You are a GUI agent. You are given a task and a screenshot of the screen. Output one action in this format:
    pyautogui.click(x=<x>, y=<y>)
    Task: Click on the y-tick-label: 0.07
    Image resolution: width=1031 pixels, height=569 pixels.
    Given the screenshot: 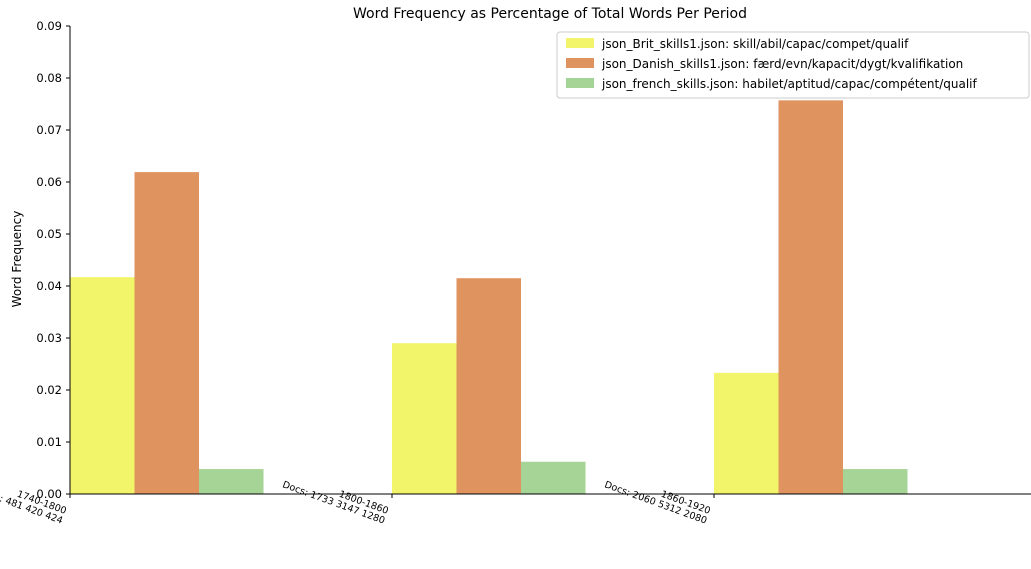 What is the action you would take?
    pyautogui.click(x=49, y=130)
    